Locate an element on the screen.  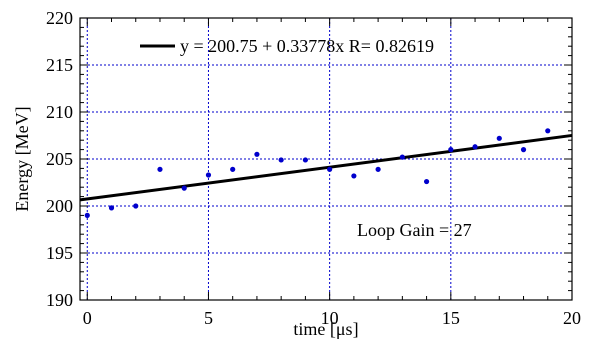
y-axis-label: Energy [MeV] is located at coordinates (22, 158).